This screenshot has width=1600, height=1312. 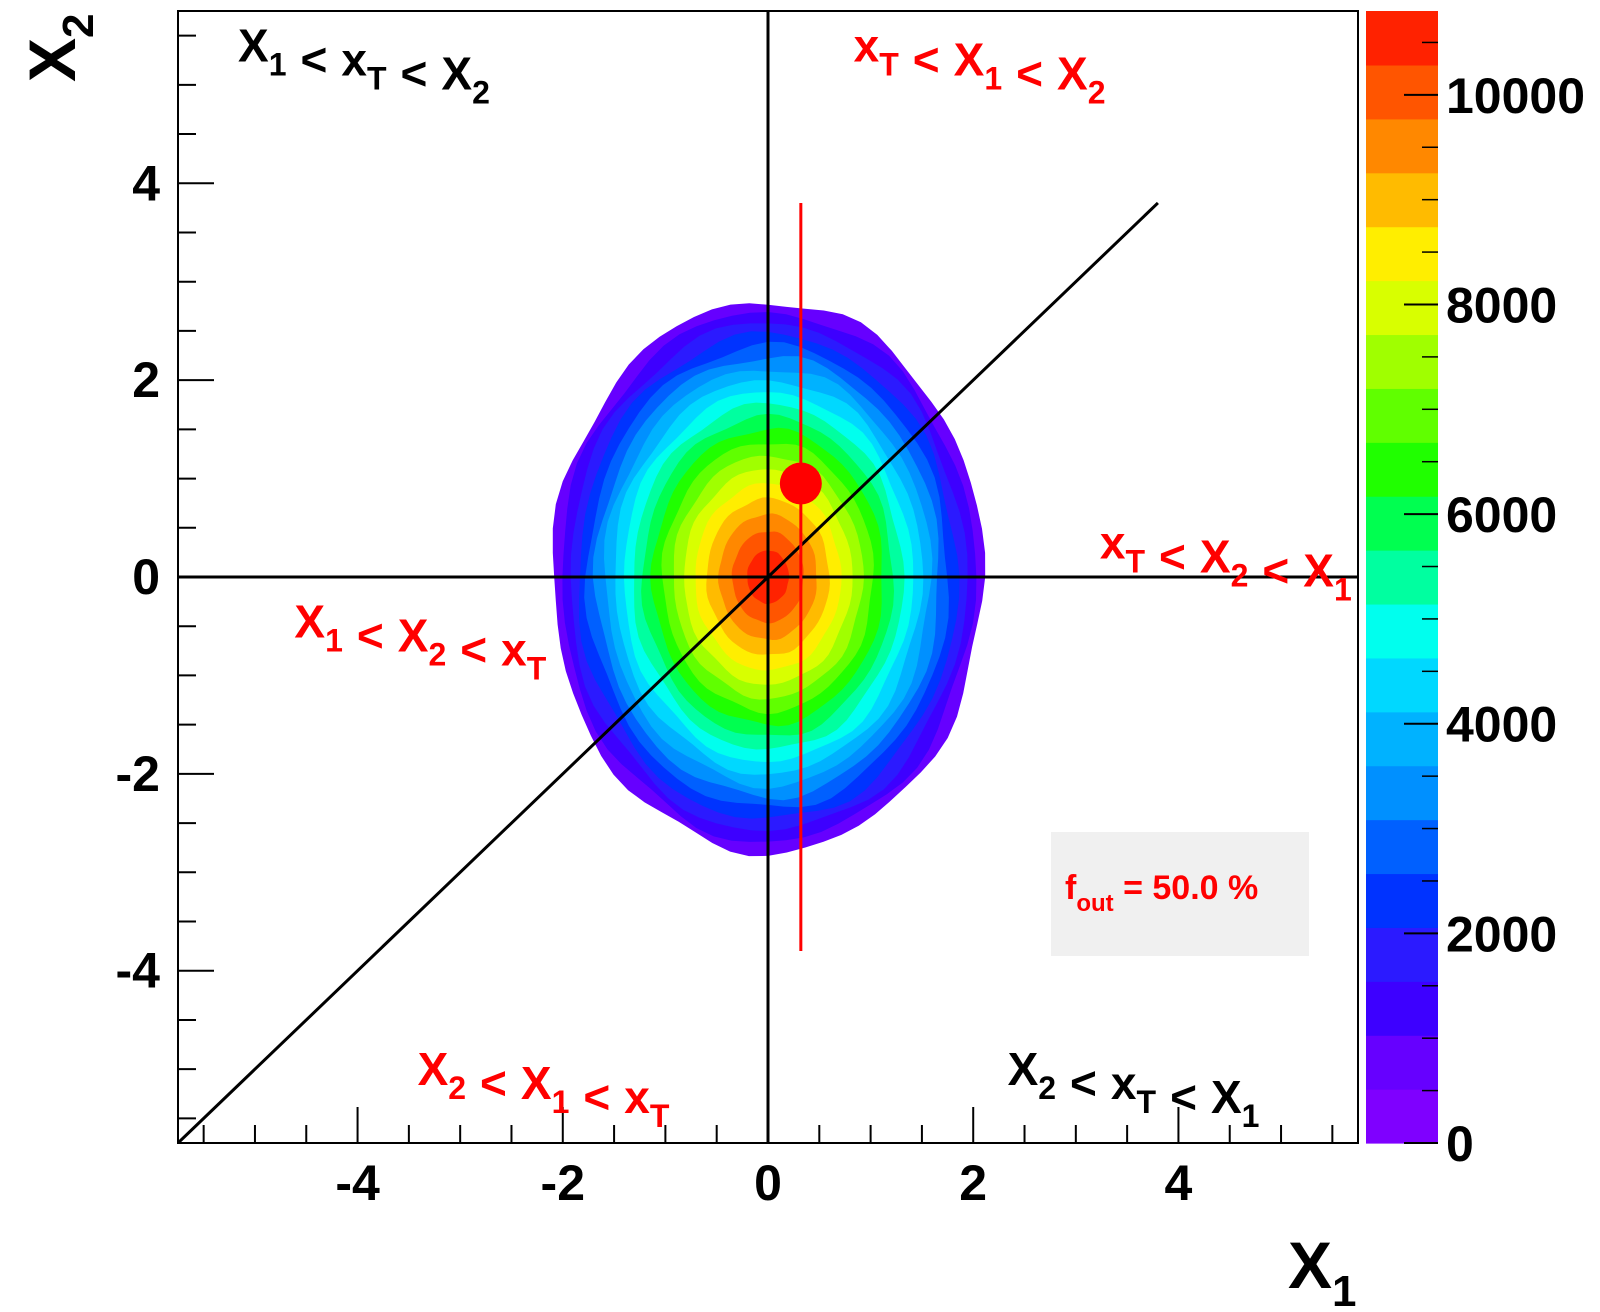 I want to click on y-tick-label: -2, so click(x=138, y=774).